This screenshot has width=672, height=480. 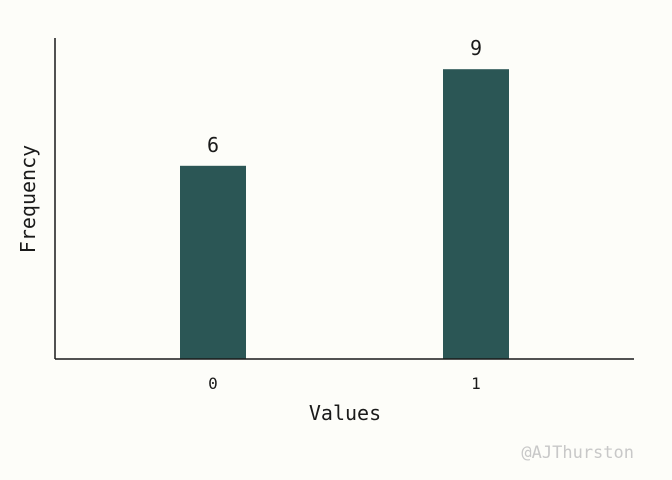 What do you see at coordinates (476, 383) in the screenshot?
I see `x-tick-label-1: 1` at bounding box center [476, 383].